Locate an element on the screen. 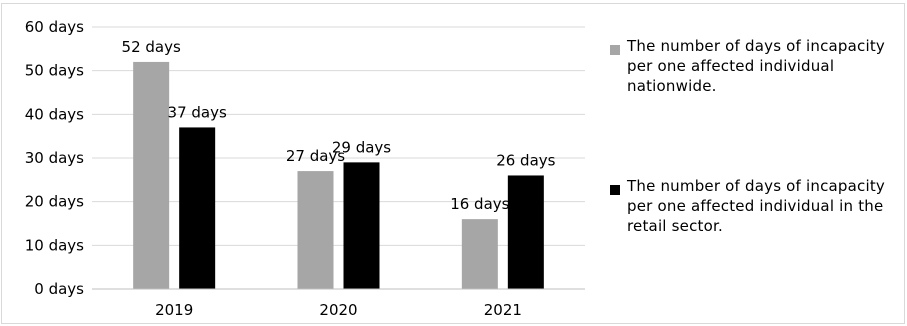  y-tick-label: 0 days is located at coordinates (59, 289).